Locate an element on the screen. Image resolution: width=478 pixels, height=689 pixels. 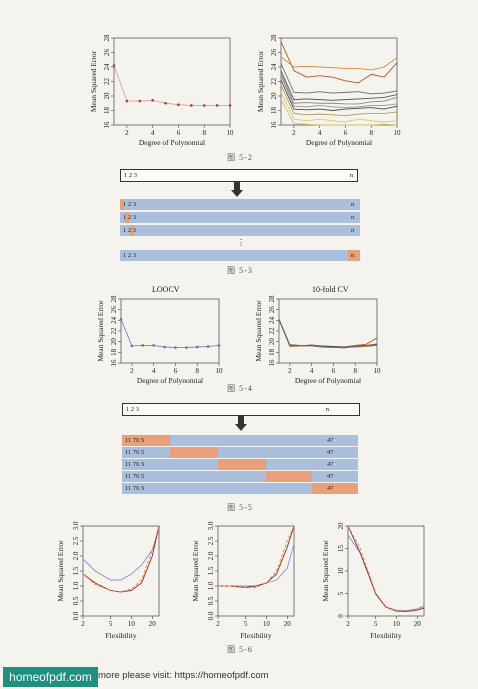
figure-5-5-caption: 图 5-5 is located at coordinates (240, 507).